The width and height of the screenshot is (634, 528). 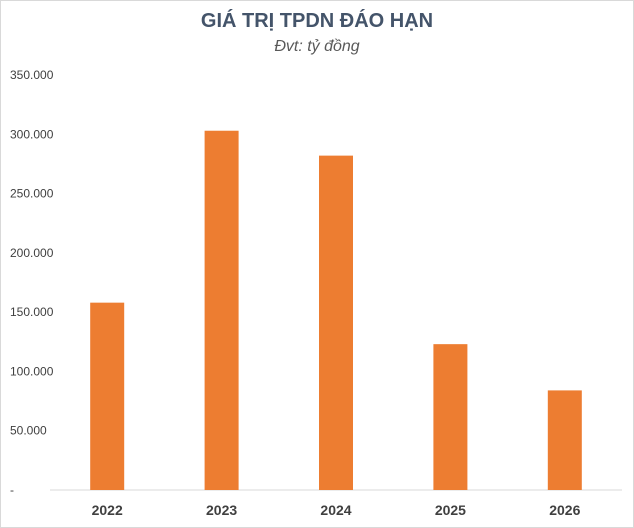 What do you see at coordinates (32, 371) in the screenshot?
I see `y-tick-label: 100.000` at bounding box center [32, 371].